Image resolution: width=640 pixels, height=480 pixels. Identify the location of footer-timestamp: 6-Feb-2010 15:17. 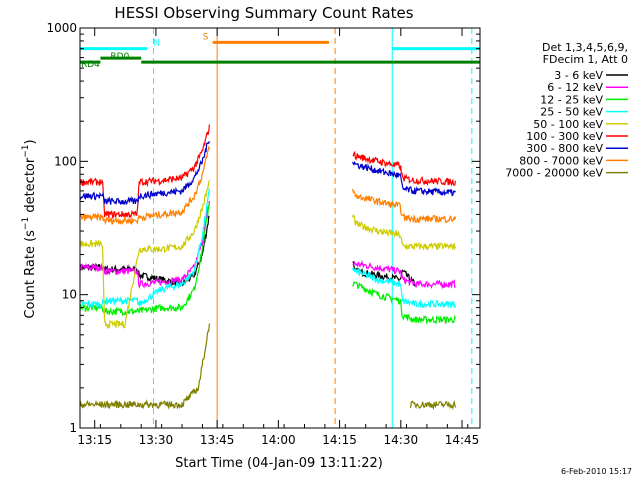
(596, 471).